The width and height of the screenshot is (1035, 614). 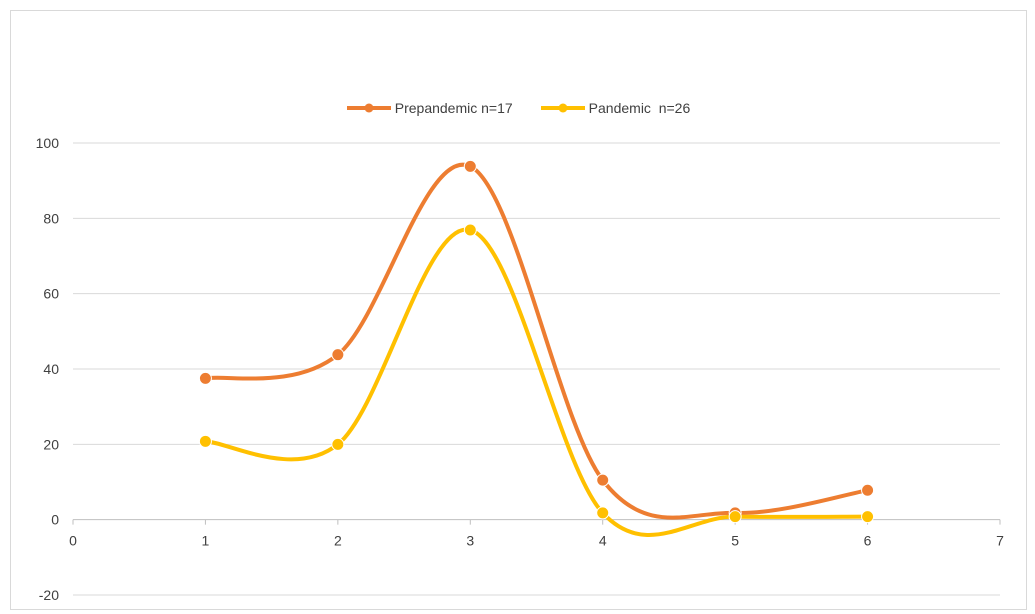 What do you see at coordinates (453, 108) in the screenshot?
I see `legend-label-prepandemic: Prepandemic n=17` at bounding box center [453, 108].